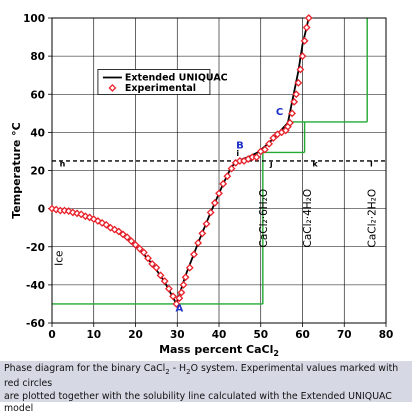 This screenshot has height=416, width=412. What do you see at coordinates (260, 335) in the screenshot?
I see `x-tick-label: 50` at bounding box center [260, 335].